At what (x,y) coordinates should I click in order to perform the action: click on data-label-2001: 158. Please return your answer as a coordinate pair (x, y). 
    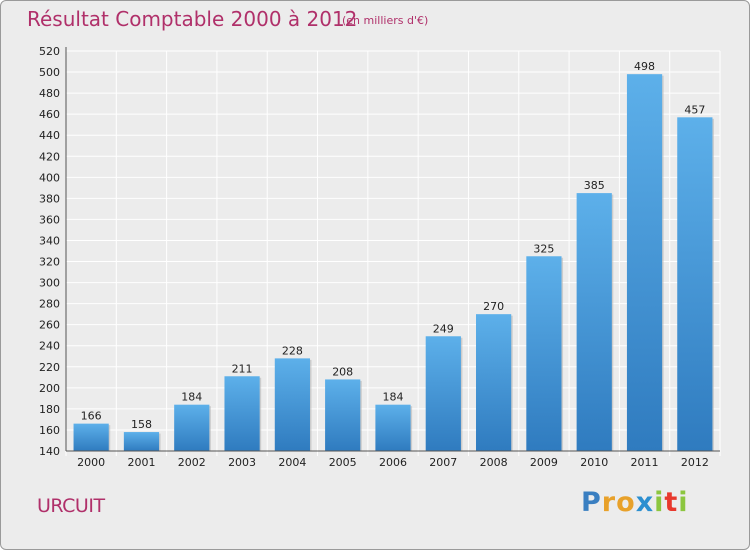
    Looking at the image, I should click on (141, 424).